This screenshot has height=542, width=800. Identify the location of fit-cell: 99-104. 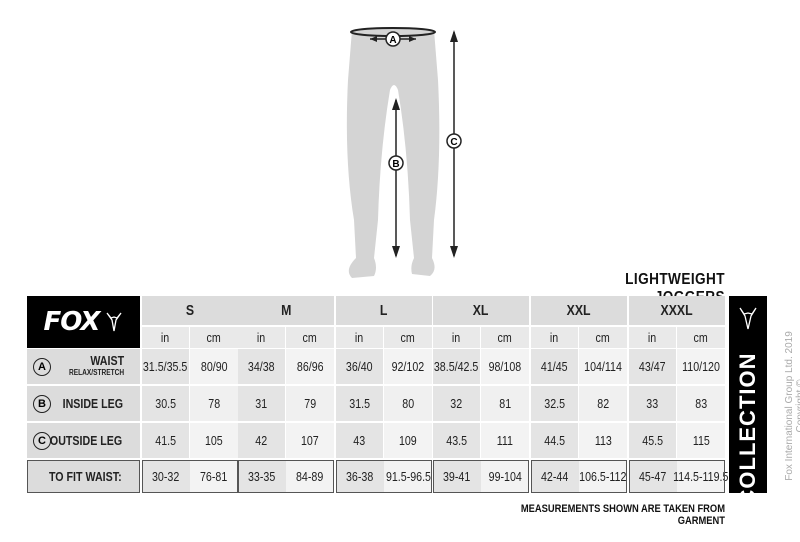
(505, 476).